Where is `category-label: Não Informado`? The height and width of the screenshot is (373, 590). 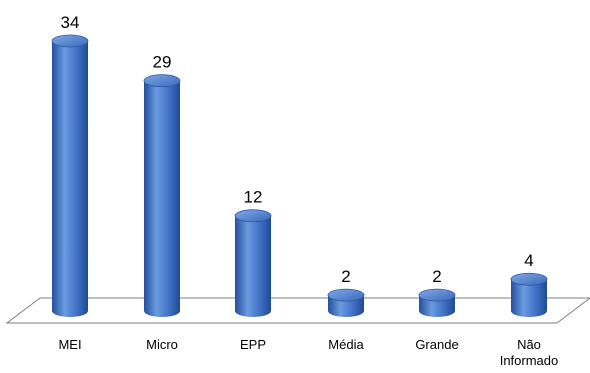 category-label: Não Informado is located at coordinates (529, 352).